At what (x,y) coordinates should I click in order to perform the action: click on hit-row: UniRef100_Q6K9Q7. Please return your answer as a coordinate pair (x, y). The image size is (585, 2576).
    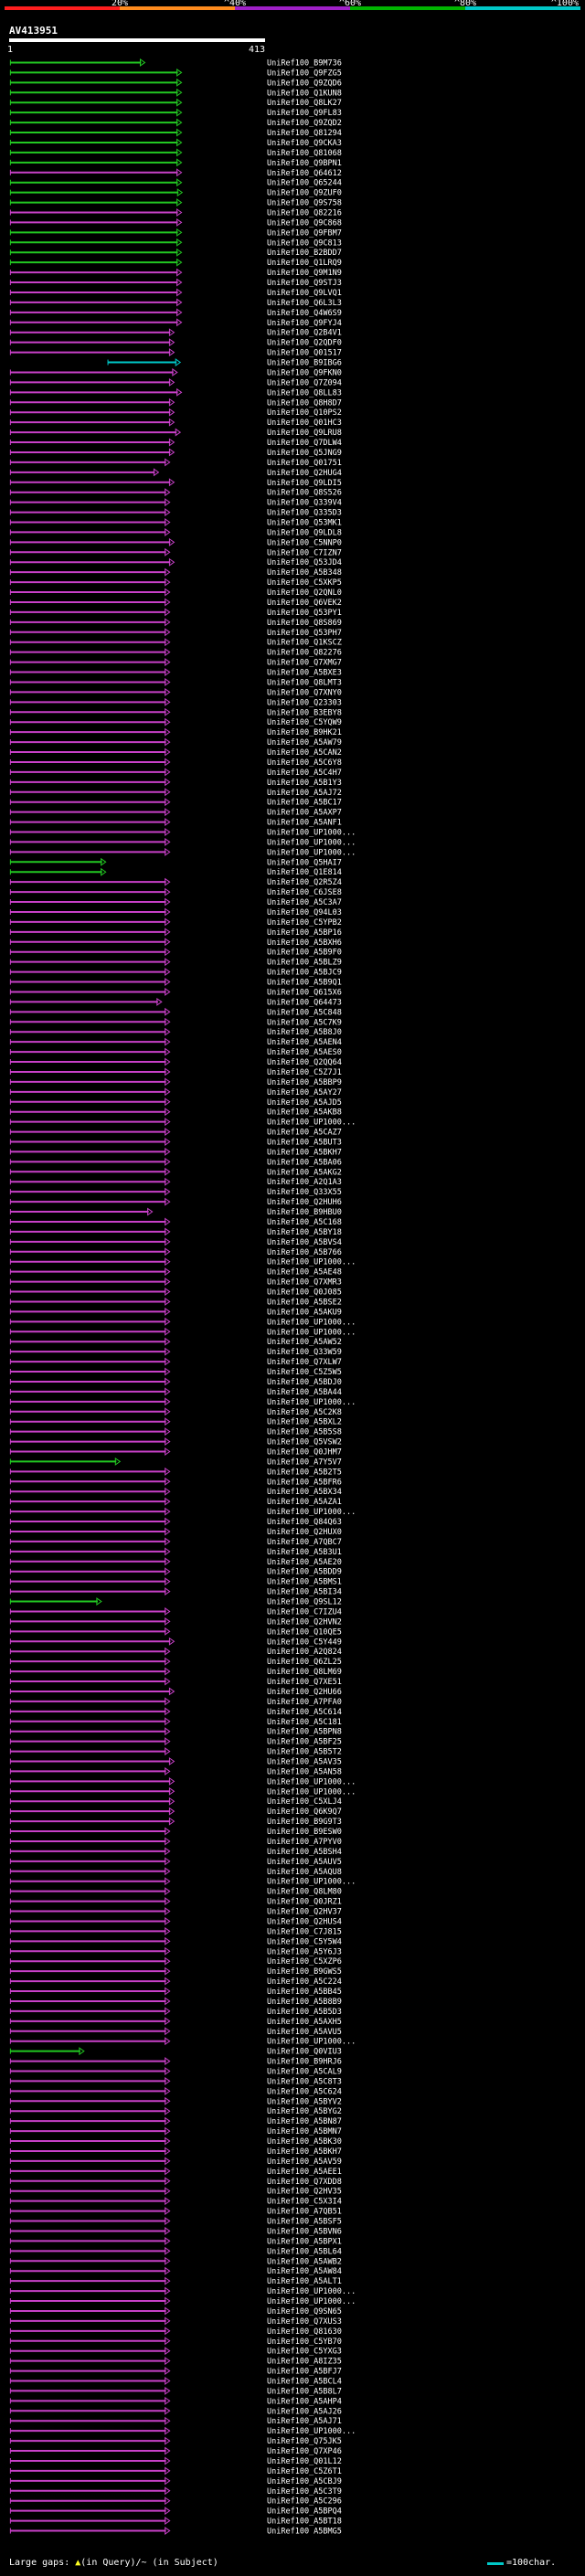
    Looking at the image, I should click on (176, 1812).